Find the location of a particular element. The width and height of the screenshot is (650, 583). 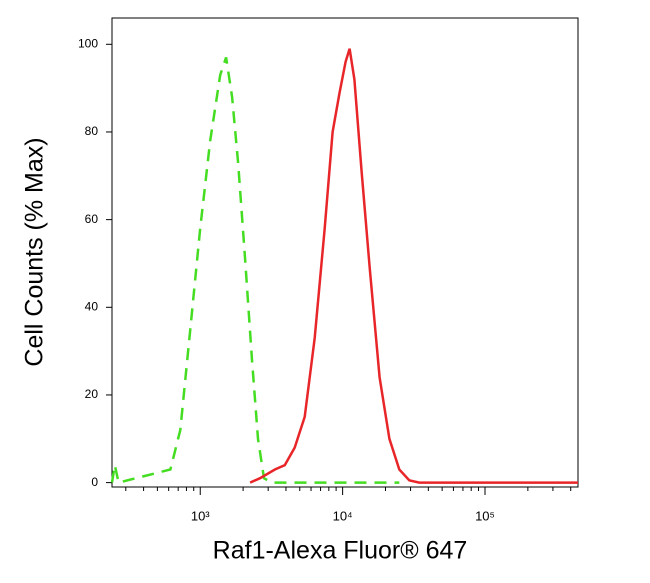

y-tick-label: 80 is located at coordinates (92, 131).